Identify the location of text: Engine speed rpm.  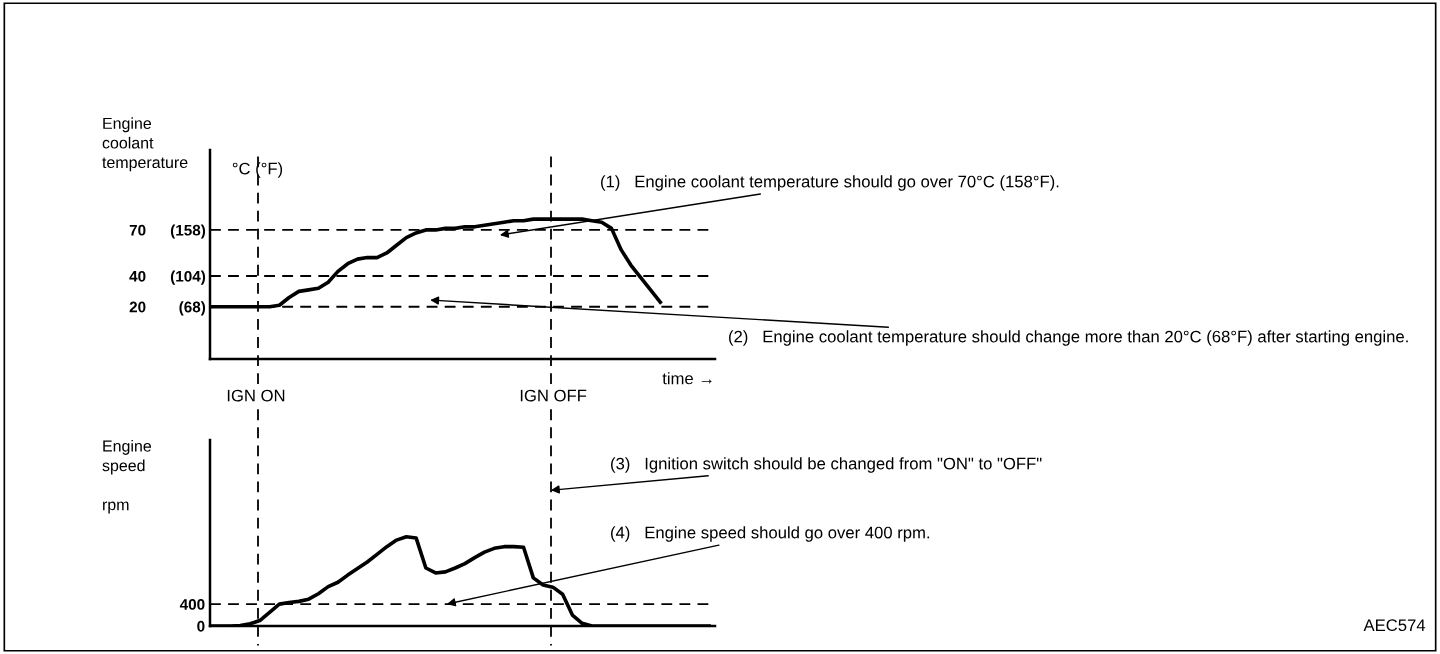
(127, 477).